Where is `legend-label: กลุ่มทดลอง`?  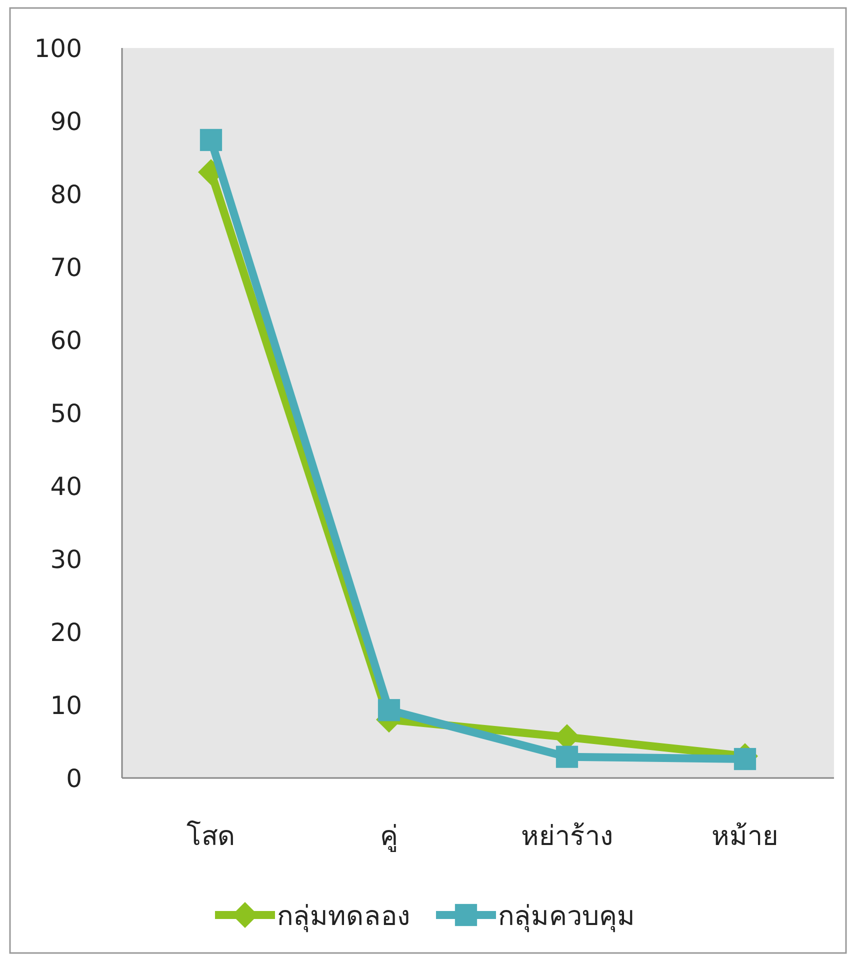
legend-label: กลุ่มทดลอง is located at coordinates (343, 917).